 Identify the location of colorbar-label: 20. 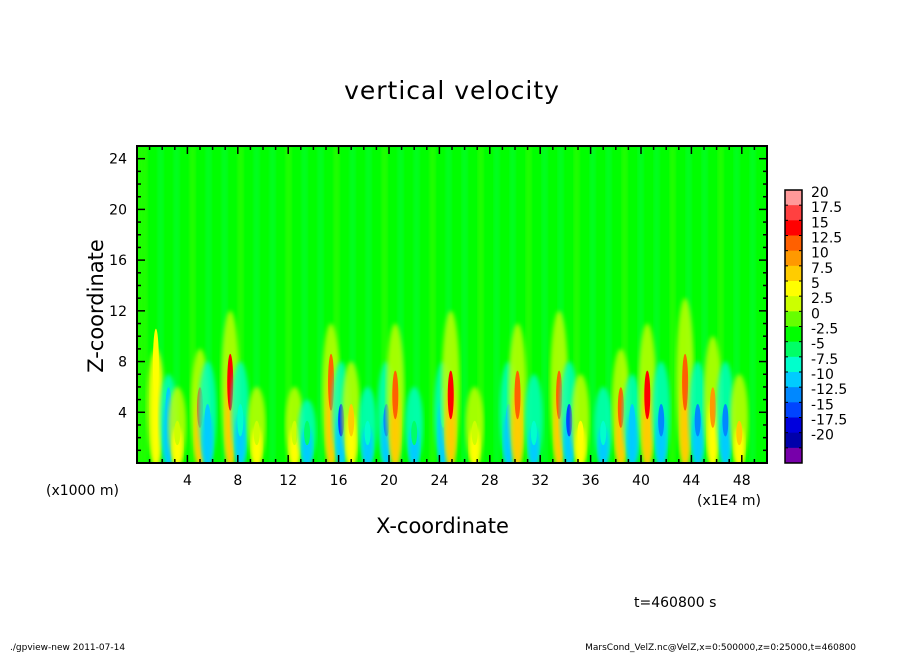
(820, 193).